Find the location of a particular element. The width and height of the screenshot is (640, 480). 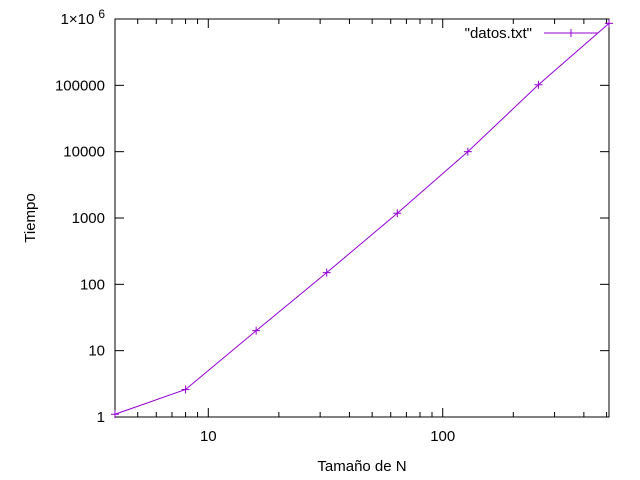

legend: "datos.txt" is located at coordinates (531, 33).